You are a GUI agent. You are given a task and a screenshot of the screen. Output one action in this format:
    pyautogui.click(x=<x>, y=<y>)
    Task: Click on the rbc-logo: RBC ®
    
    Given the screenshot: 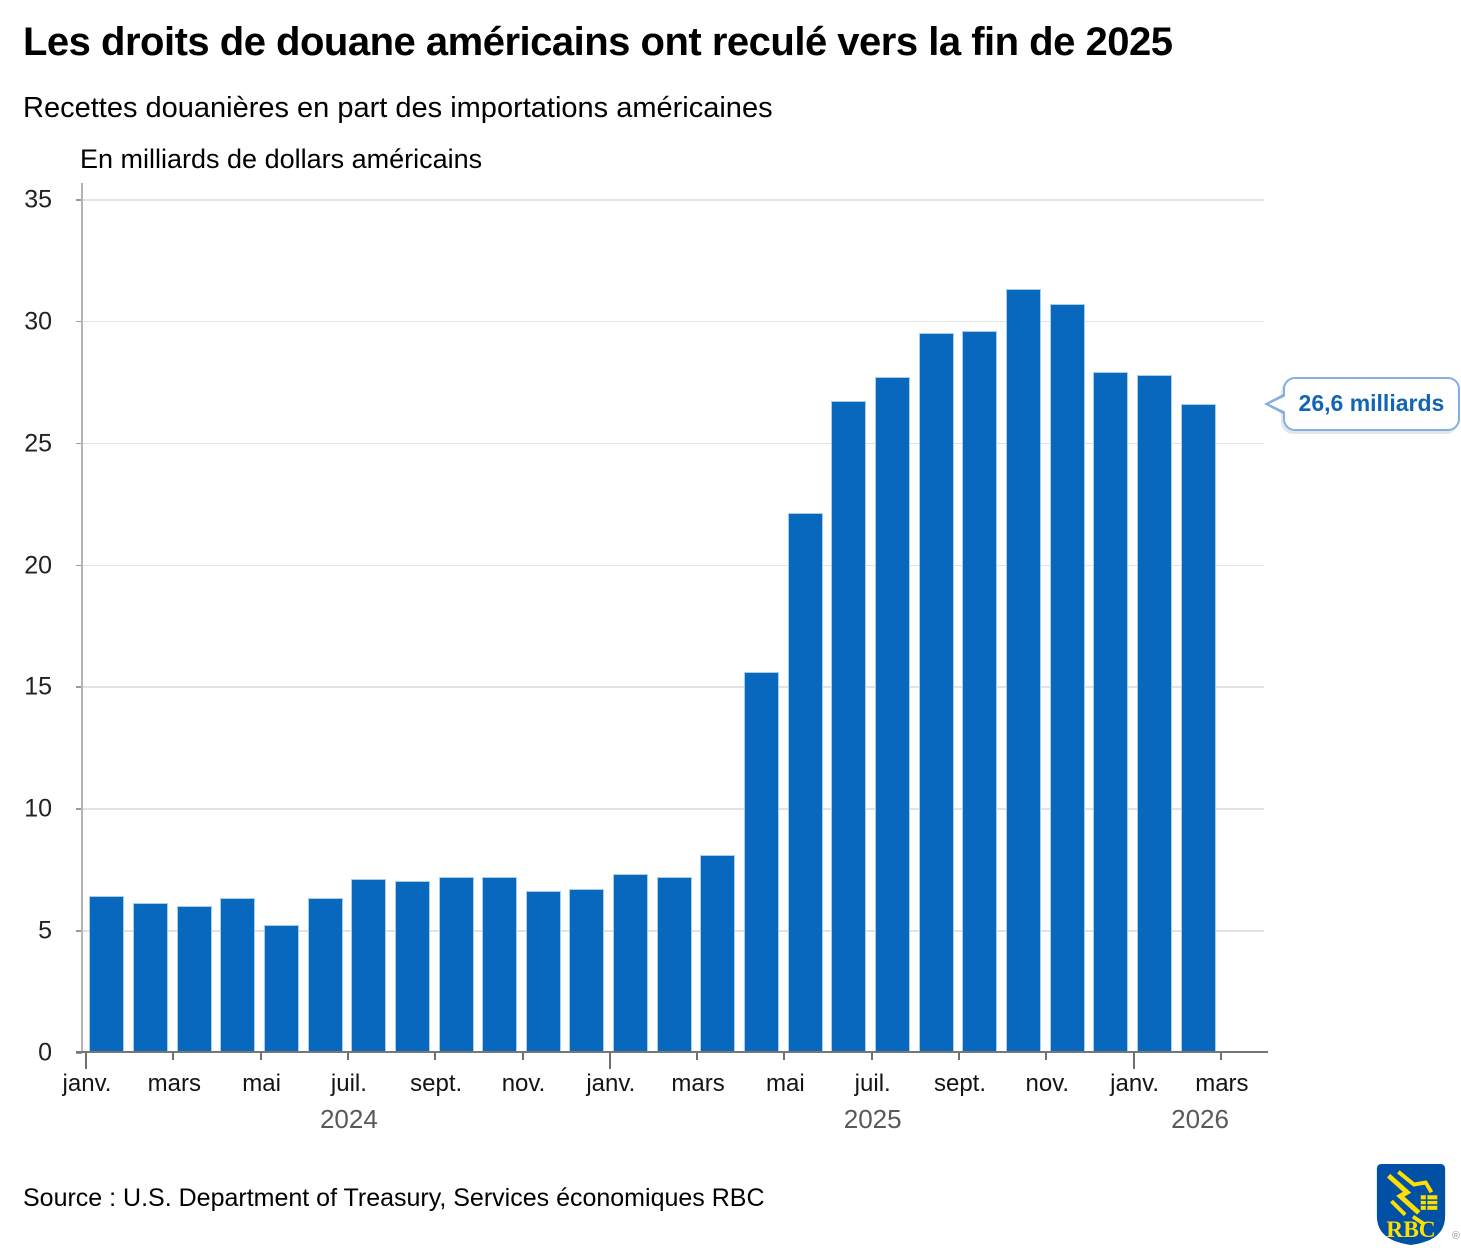 What is the action you would take?
    pyautogui.click(x=1416, y=1205)
    